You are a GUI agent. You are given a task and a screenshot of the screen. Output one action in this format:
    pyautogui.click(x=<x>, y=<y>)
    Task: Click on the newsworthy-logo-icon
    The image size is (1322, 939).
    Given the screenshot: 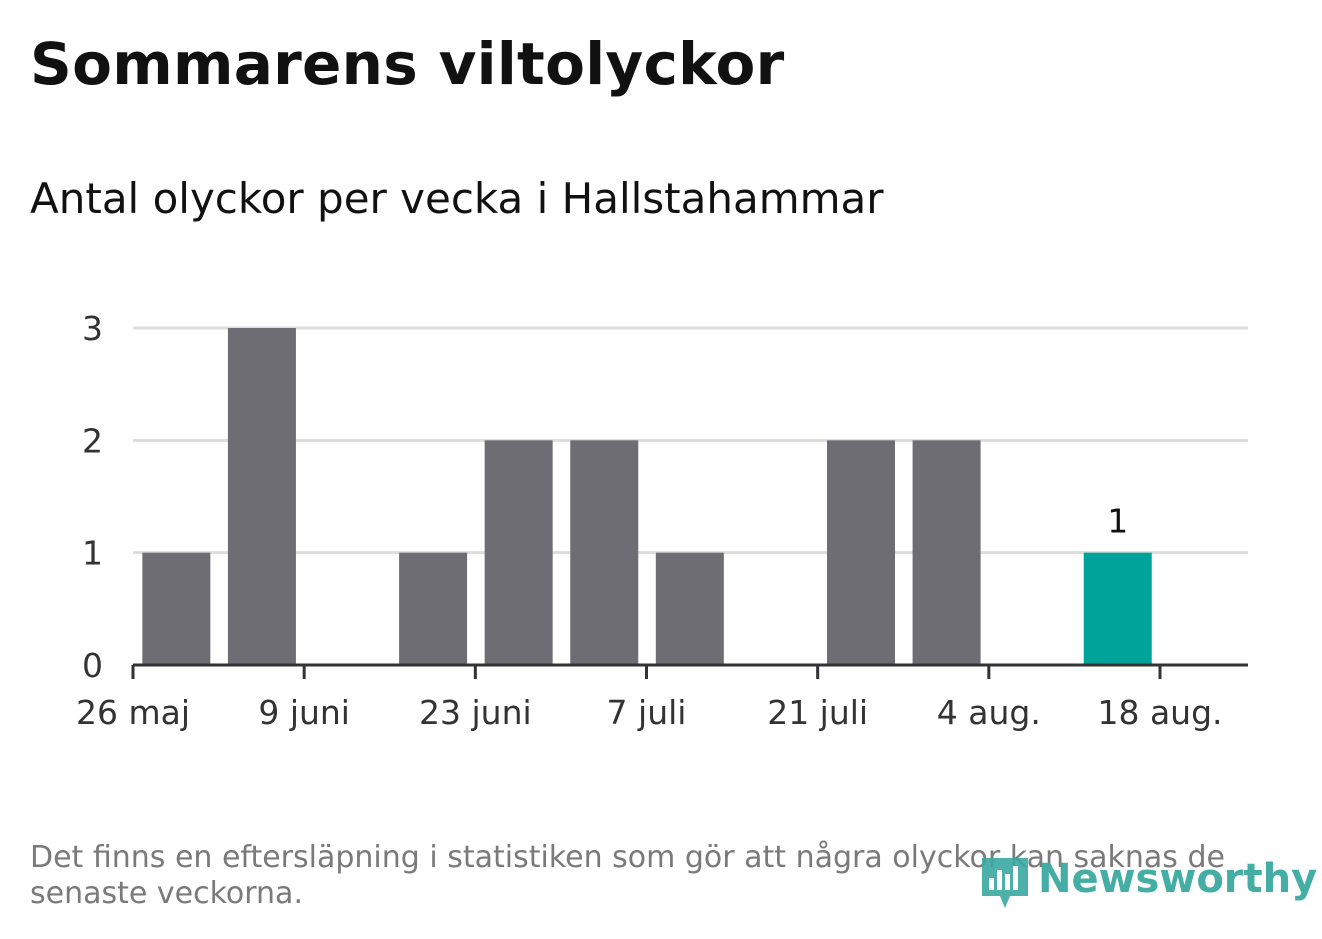 What is the action you would take?
    pyautogui.click(x=1005, y=883)
    